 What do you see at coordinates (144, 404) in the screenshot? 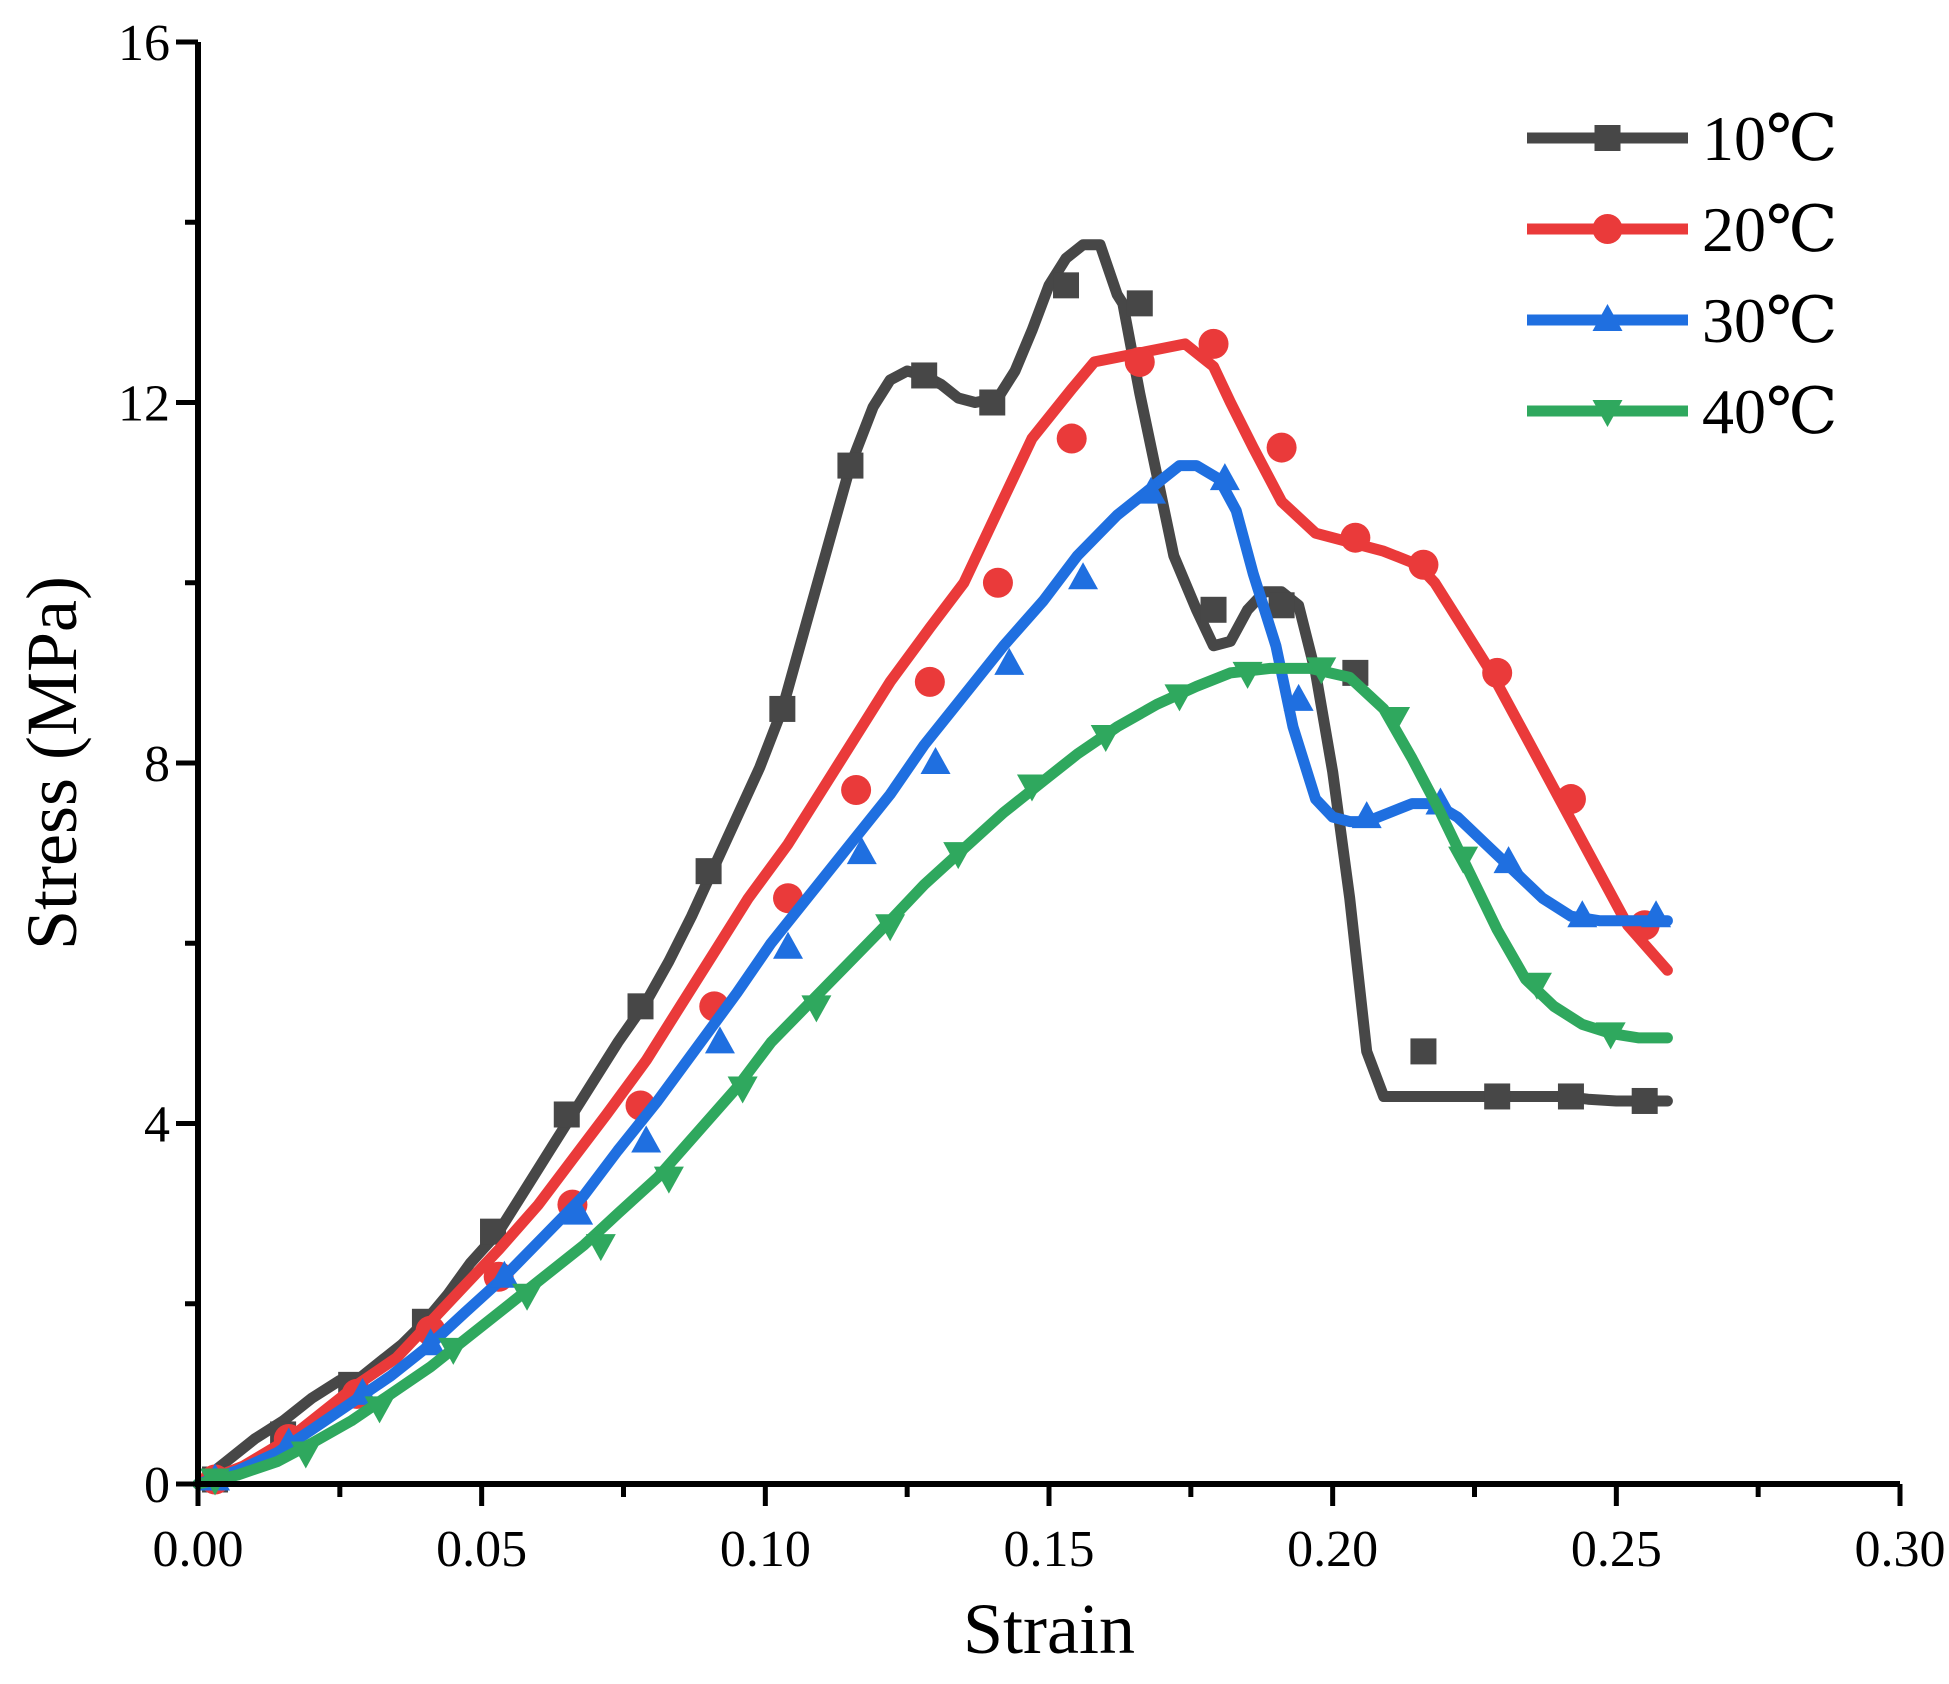
I see `y-tick-label: 12` at bounding box center [144, 404].